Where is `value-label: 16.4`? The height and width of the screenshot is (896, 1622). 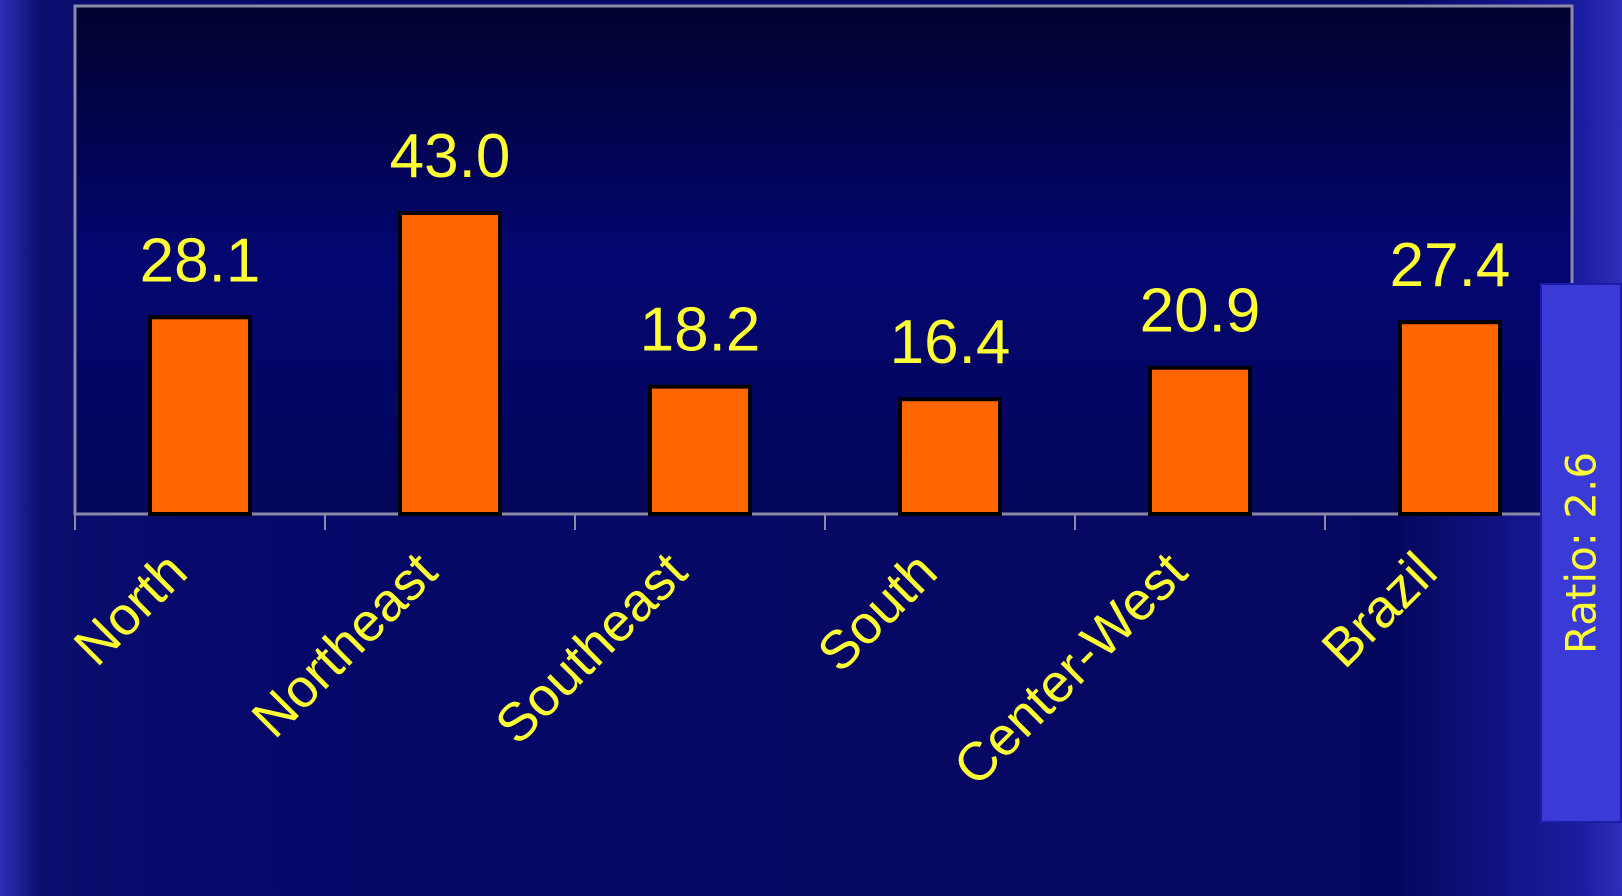 value-label: 16.4 is located at coordinates (950, 342).